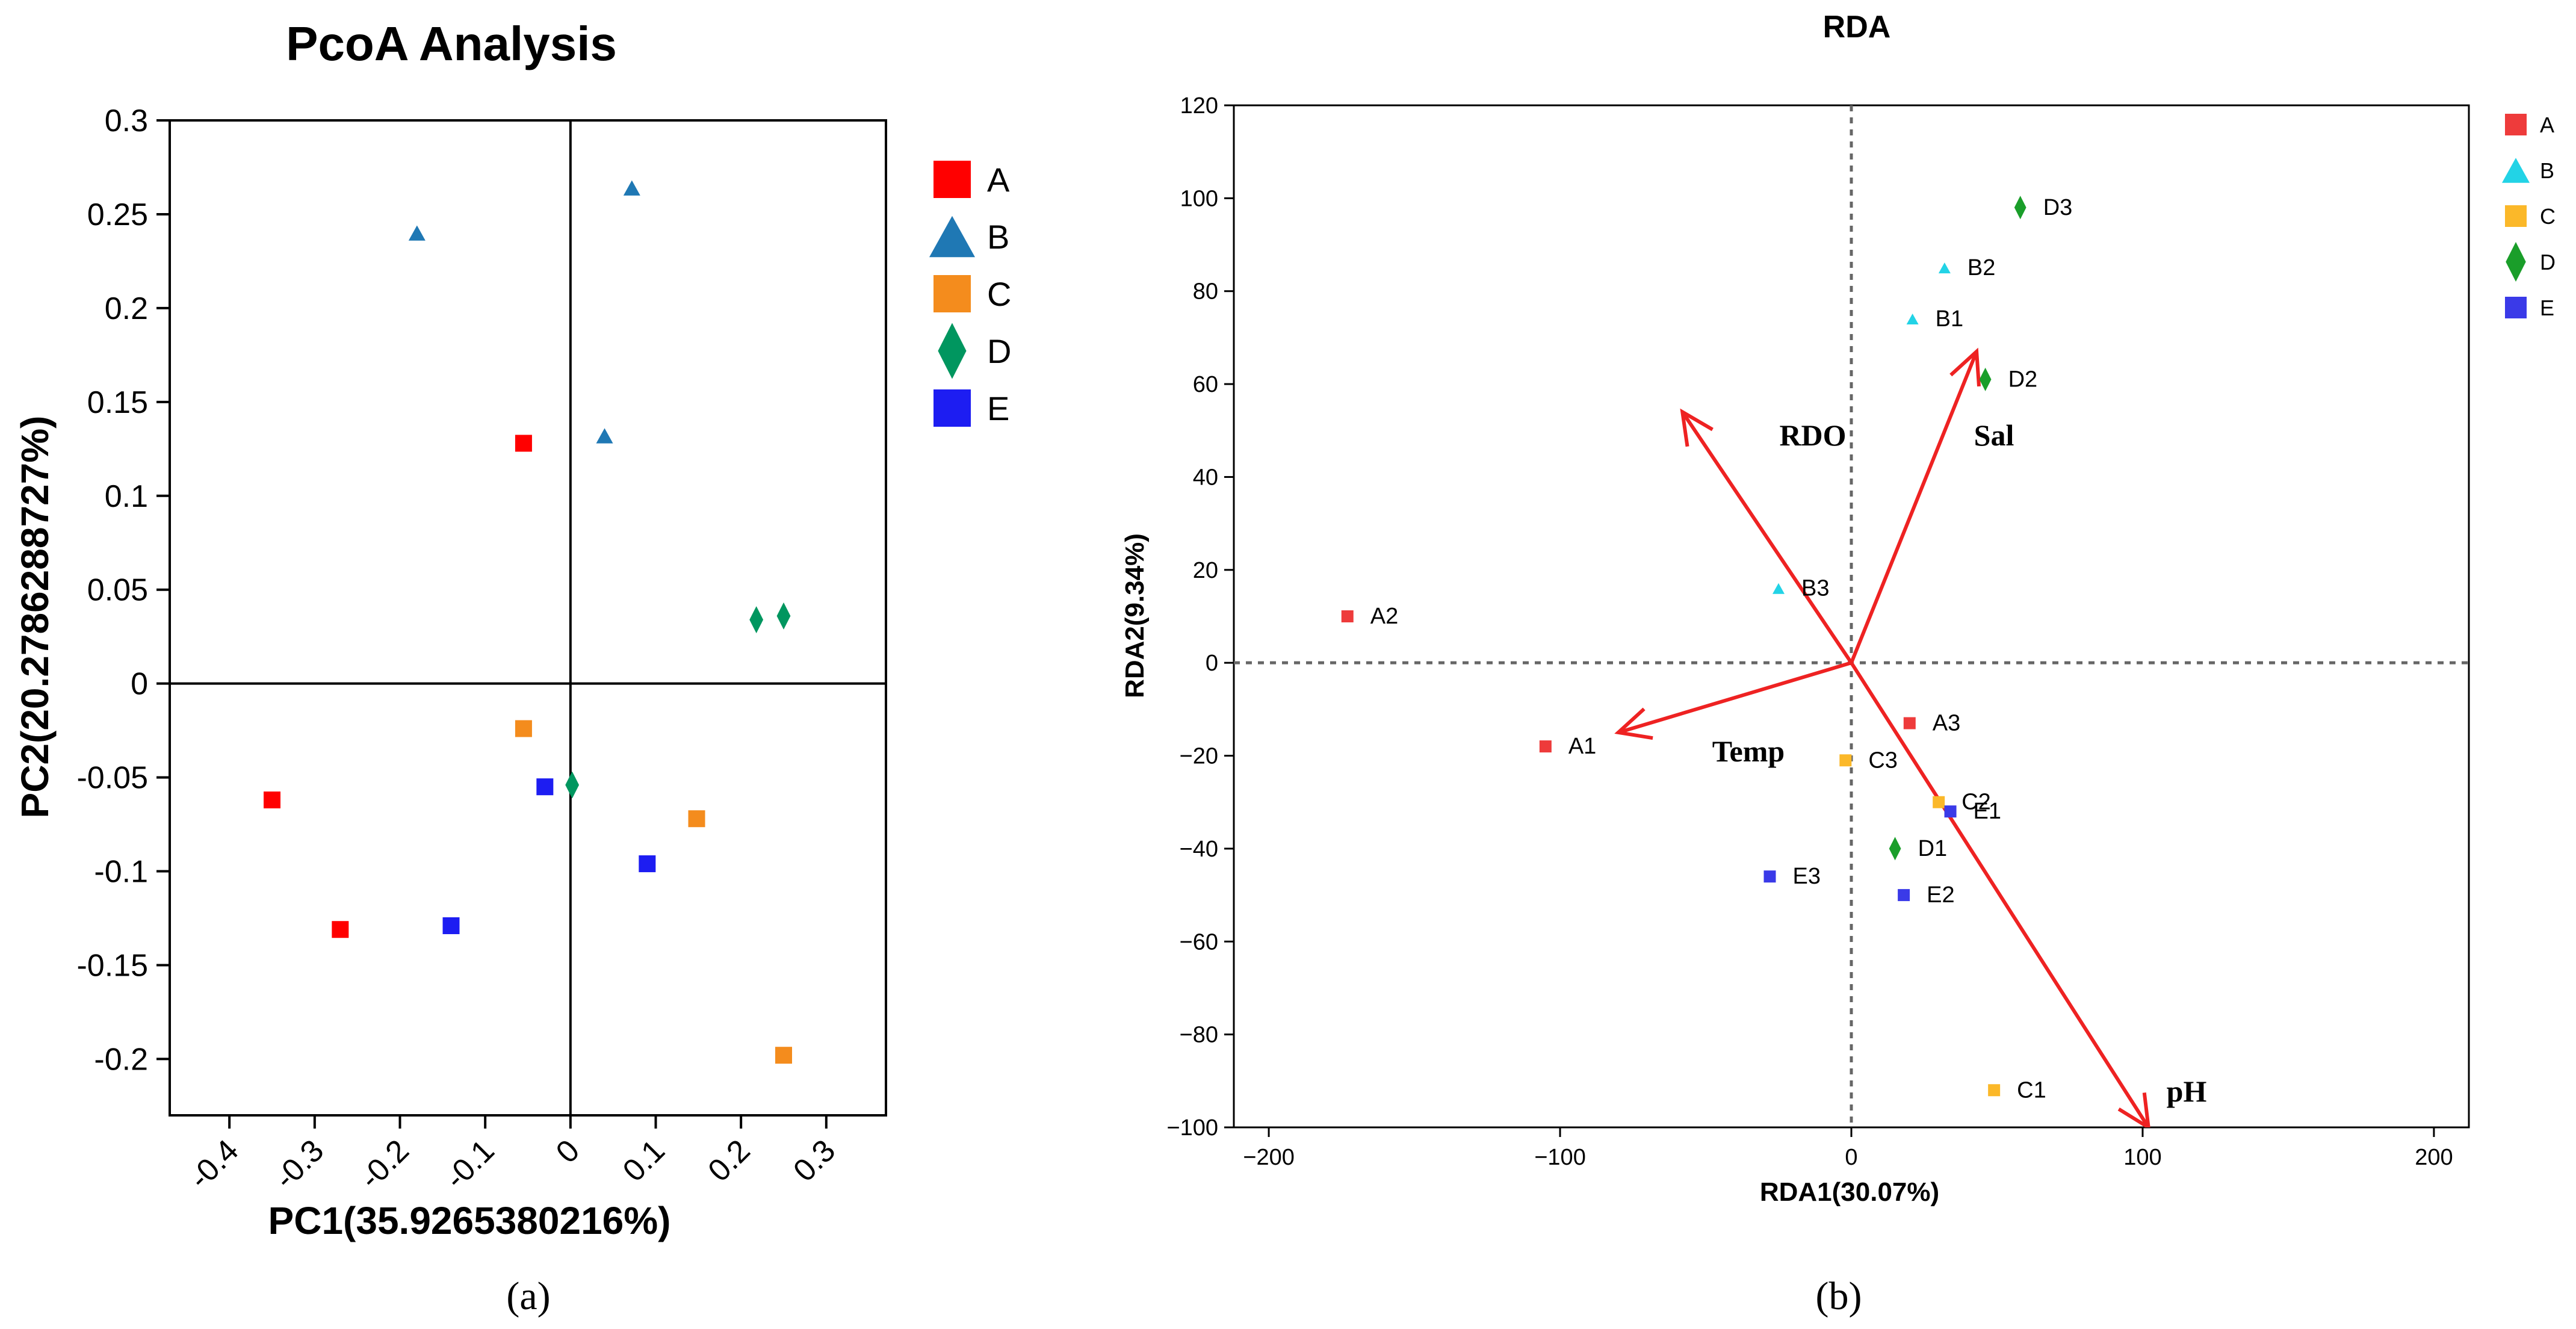  What do you see at coordinates (1212, 663) in the screenshot?
I see `rda-y-tick-label: 0` at bounding box center [1212, 663].